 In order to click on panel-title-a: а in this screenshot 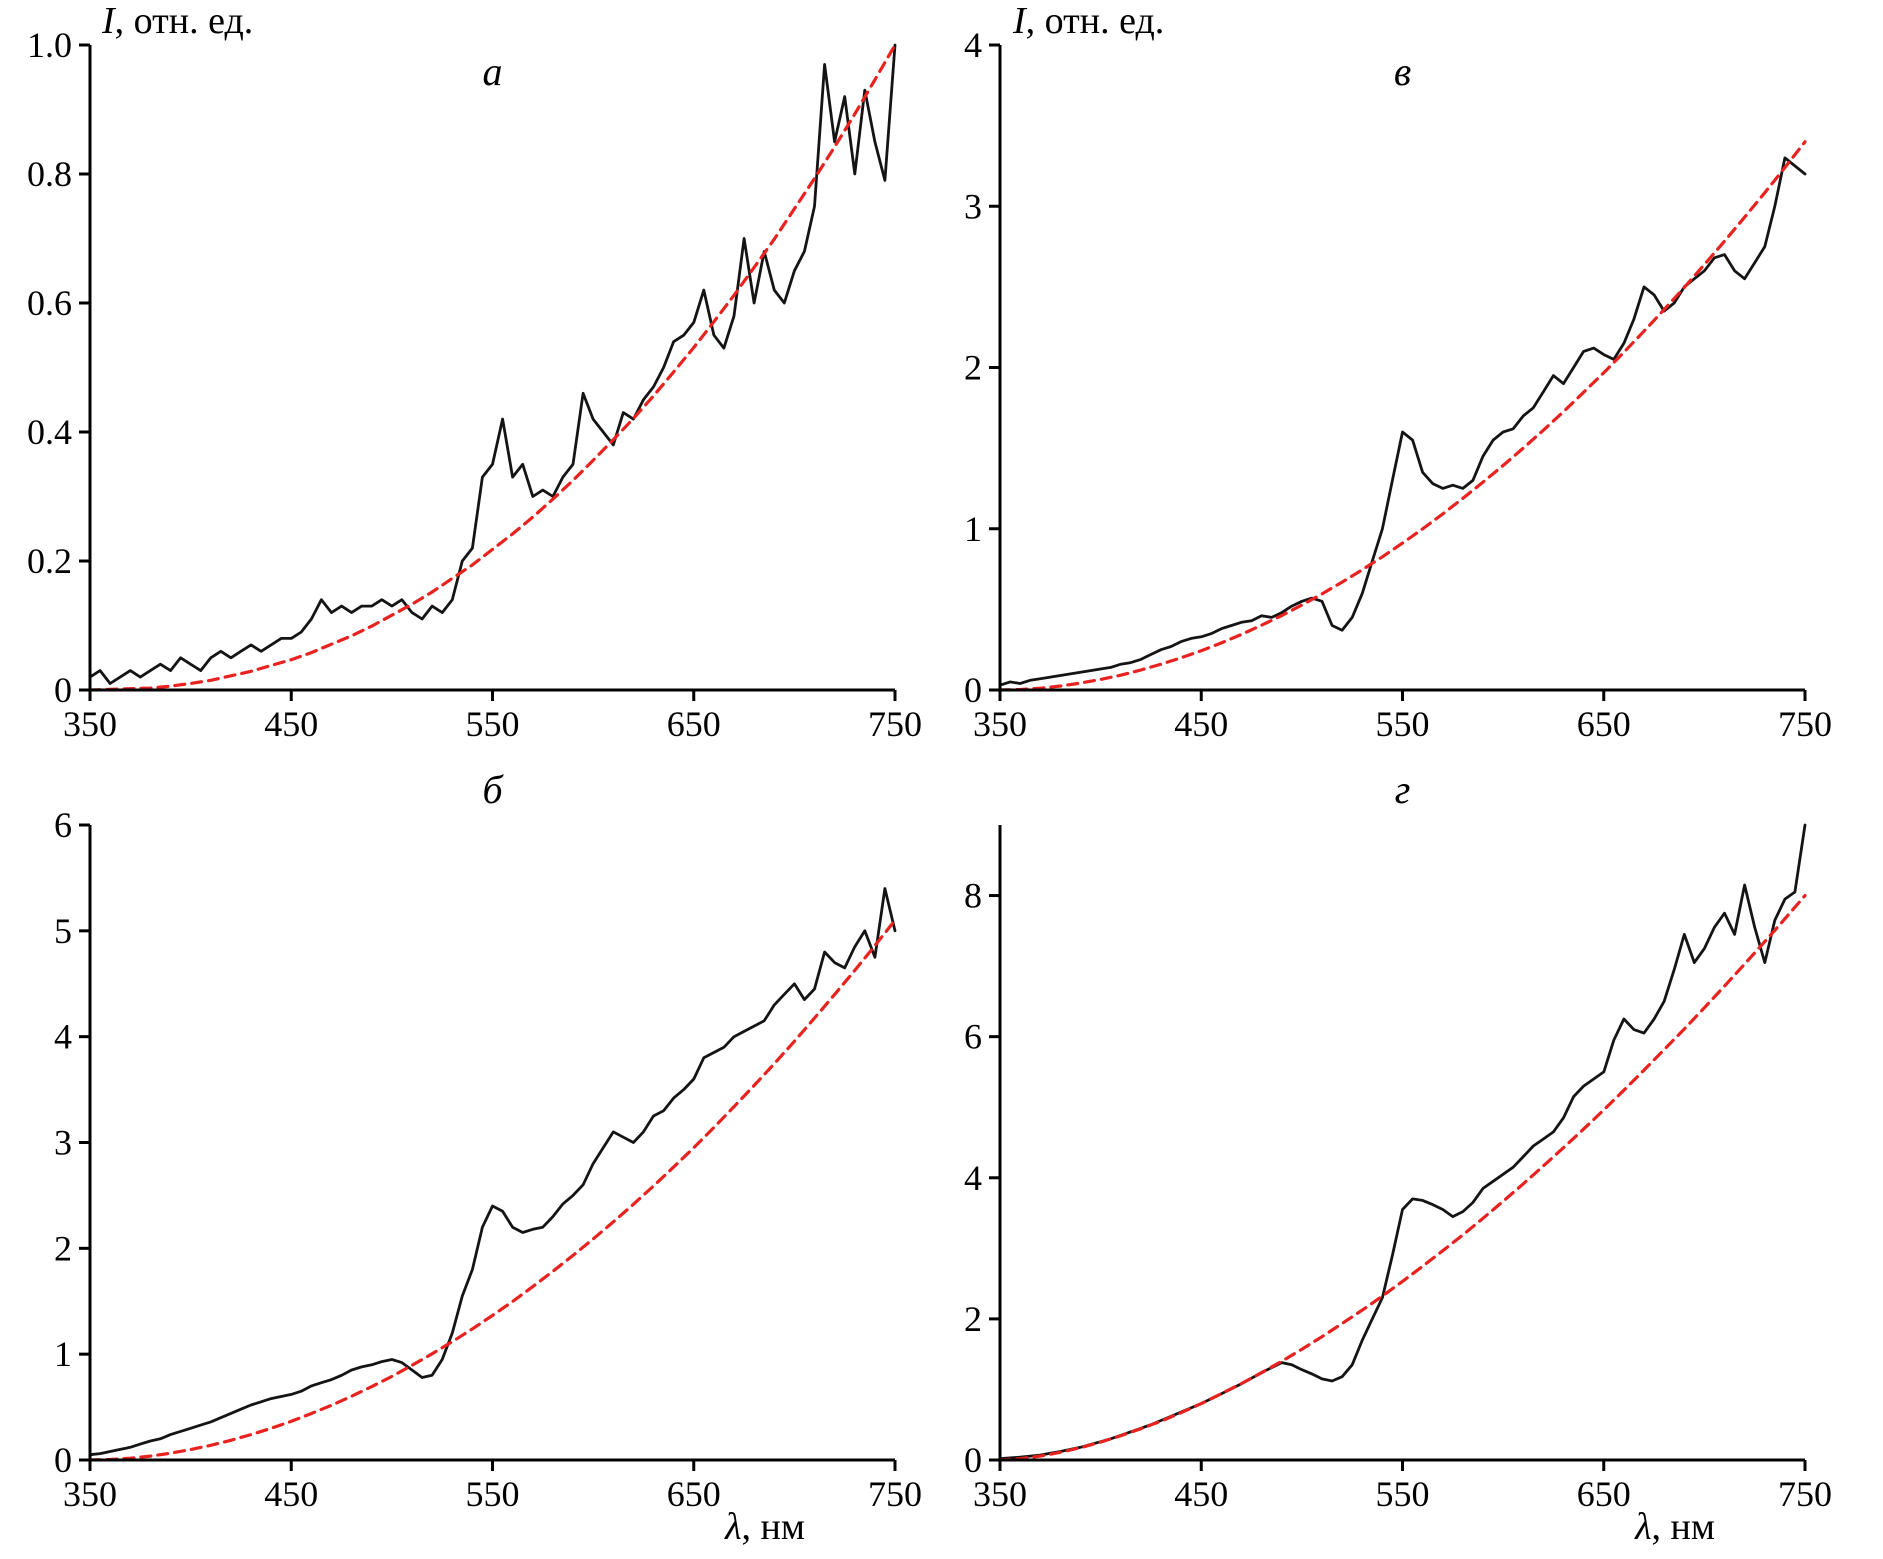, I will do `click(492, 71)`.